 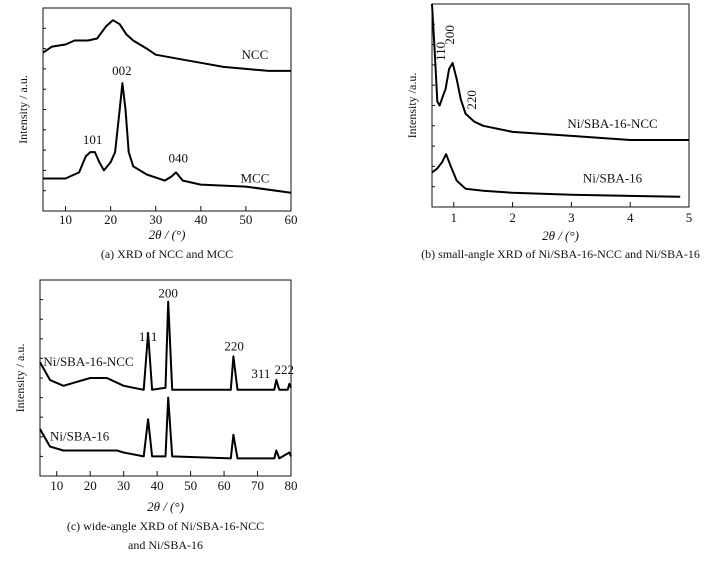 I want to click on annotation-label: 311, so click(x=260, y=373).